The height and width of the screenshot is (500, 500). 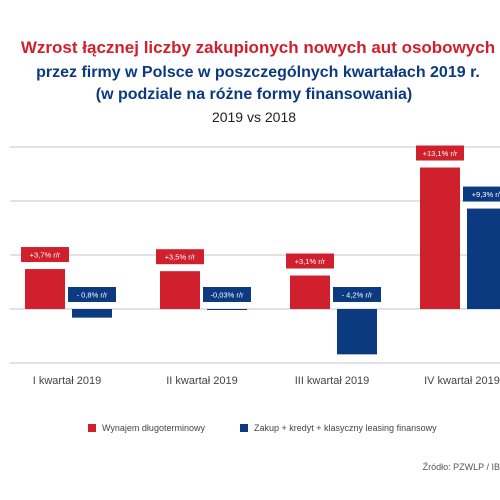 I want to click on subtitle: 2019 vs 2018, so click(x=254, y=117).